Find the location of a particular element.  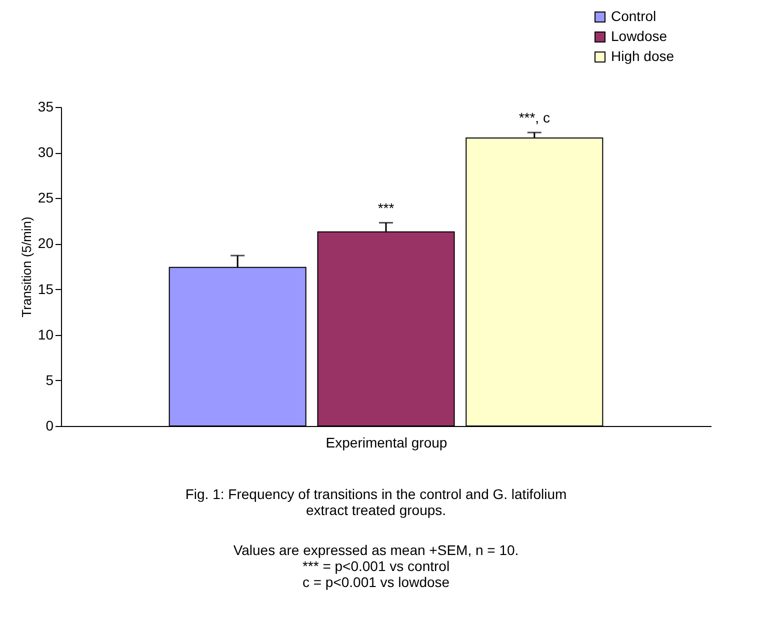

y-tick-label: 15 is located at coordinates (46, 288).